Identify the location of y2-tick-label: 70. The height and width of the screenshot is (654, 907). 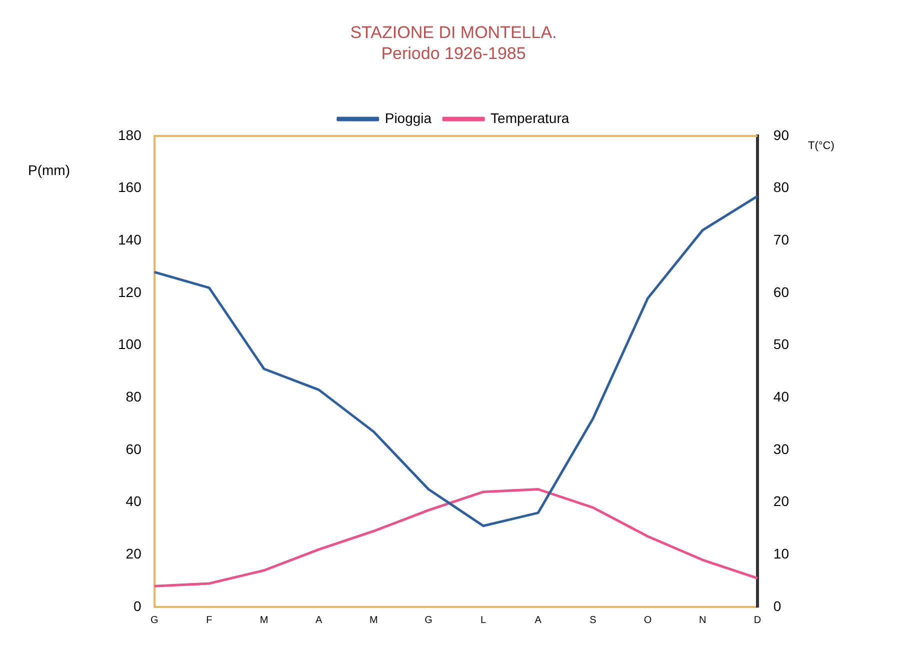
(781, 240).